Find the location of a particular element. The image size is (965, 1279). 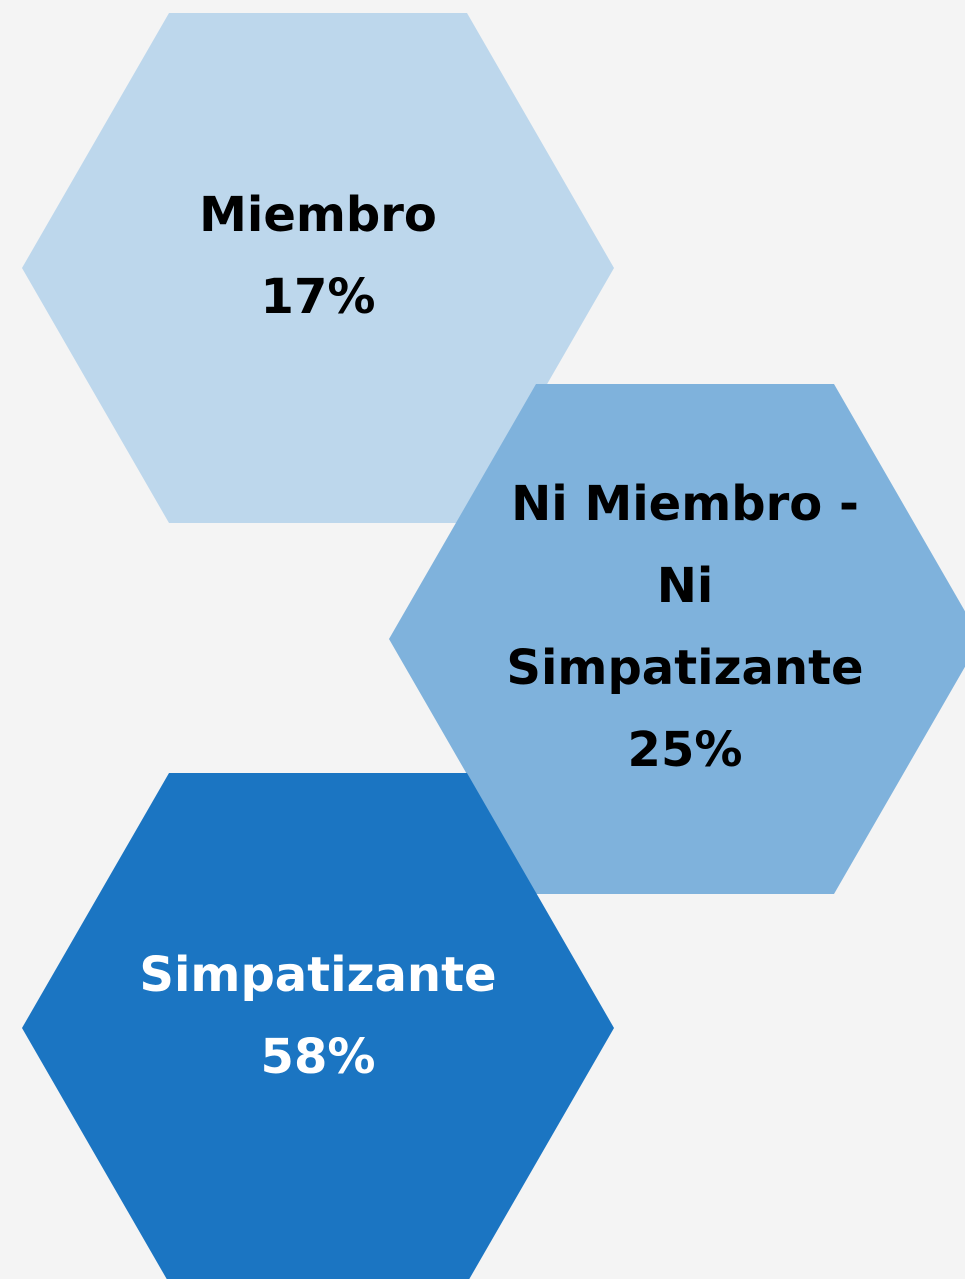

category-label: Miembro is located at coordinates (318, 215).